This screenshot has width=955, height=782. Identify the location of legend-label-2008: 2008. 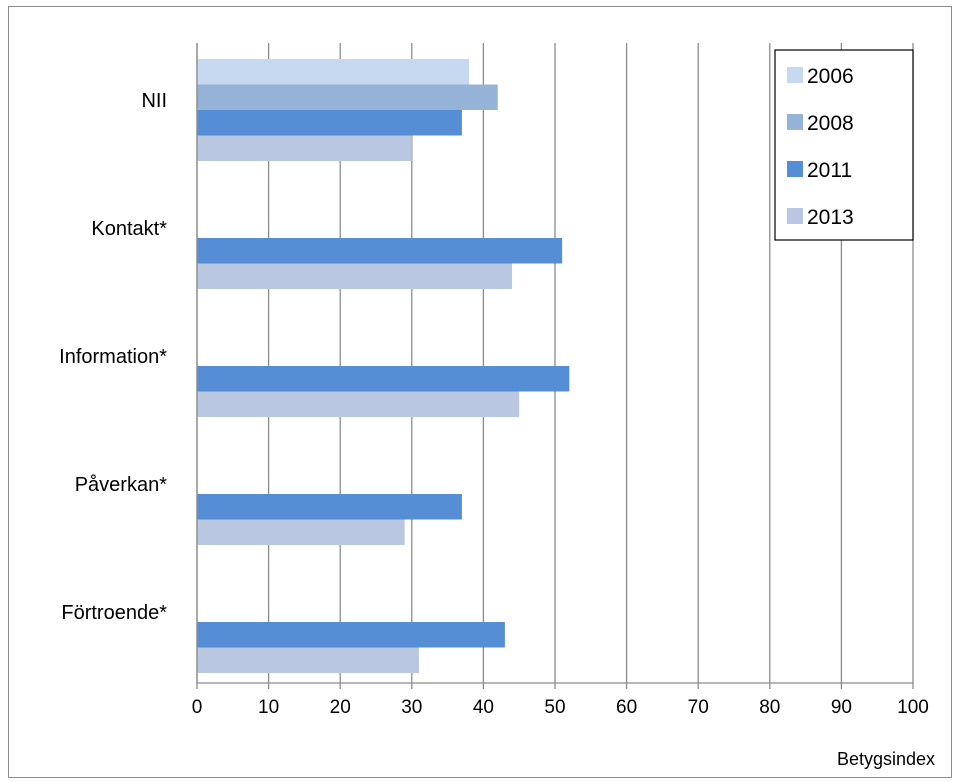
(830, 123).